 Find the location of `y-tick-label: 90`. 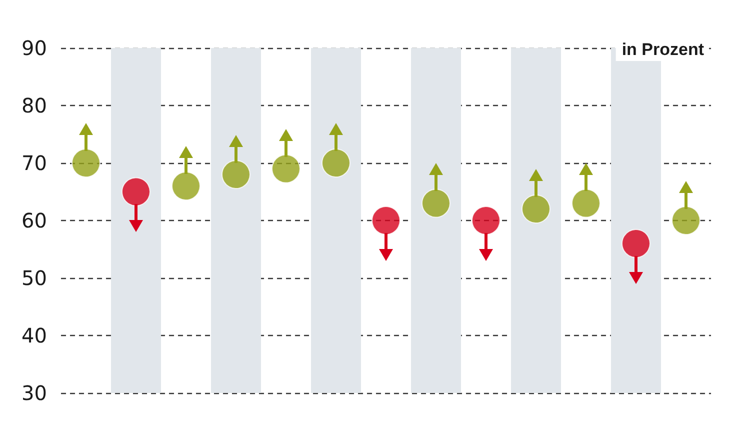

y-tick-label: 90 is located at coordinates (34, 48).